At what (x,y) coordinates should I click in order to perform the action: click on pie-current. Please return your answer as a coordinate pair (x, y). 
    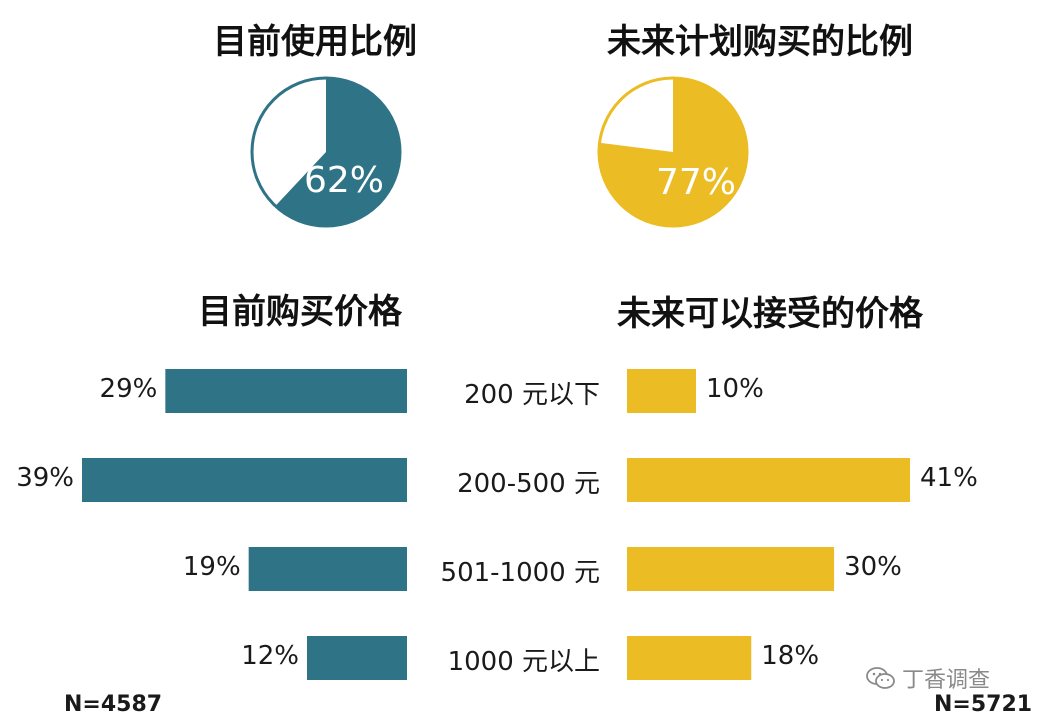
    Looking at the image, I should click on (326, 152).